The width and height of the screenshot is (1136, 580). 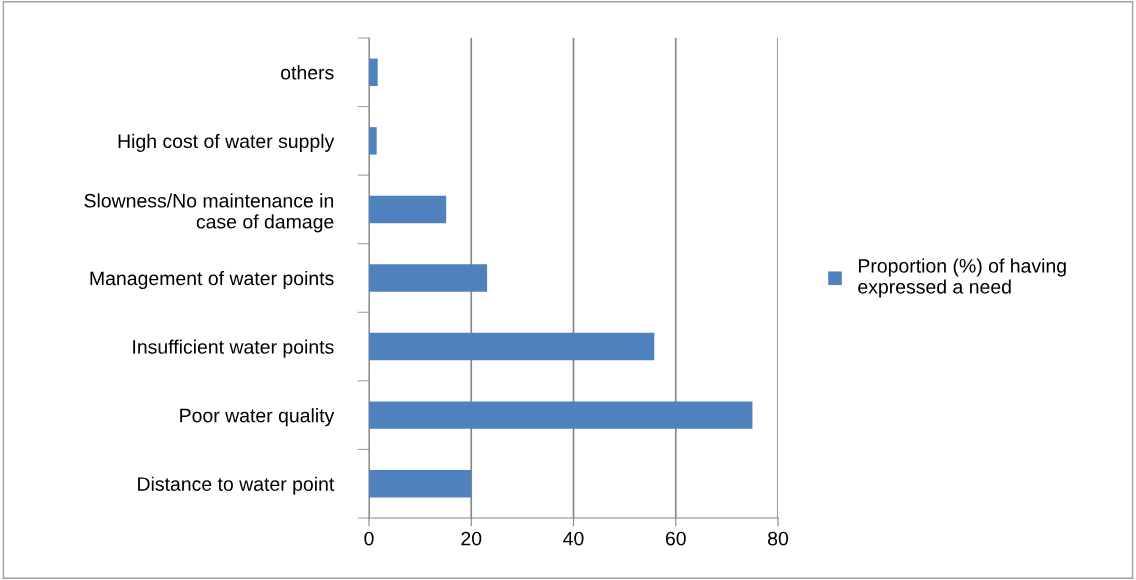 I want to click on y-tick-label: Management of water points, so click(x=212, y=280).